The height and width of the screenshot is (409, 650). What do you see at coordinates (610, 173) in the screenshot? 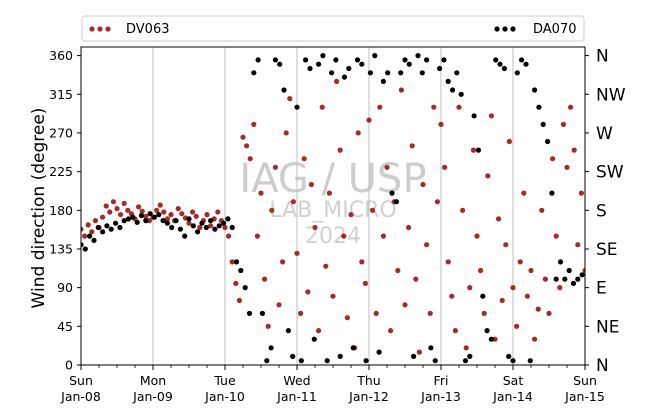
I see `compass-label: SW` at bounding box center [610, 173].